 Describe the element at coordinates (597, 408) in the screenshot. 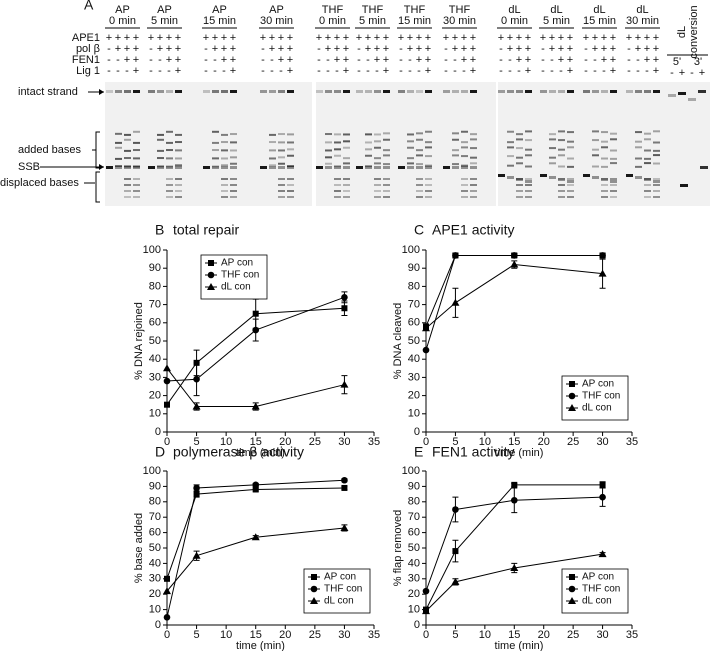

I see `legend-label: dL con` at that location.